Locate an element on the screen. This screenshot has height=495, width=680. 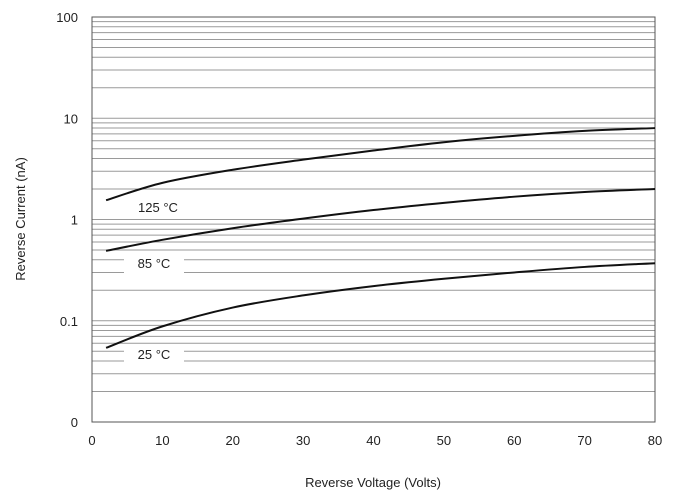
x-tick-label: 60 is located at coordinates (514, 440).